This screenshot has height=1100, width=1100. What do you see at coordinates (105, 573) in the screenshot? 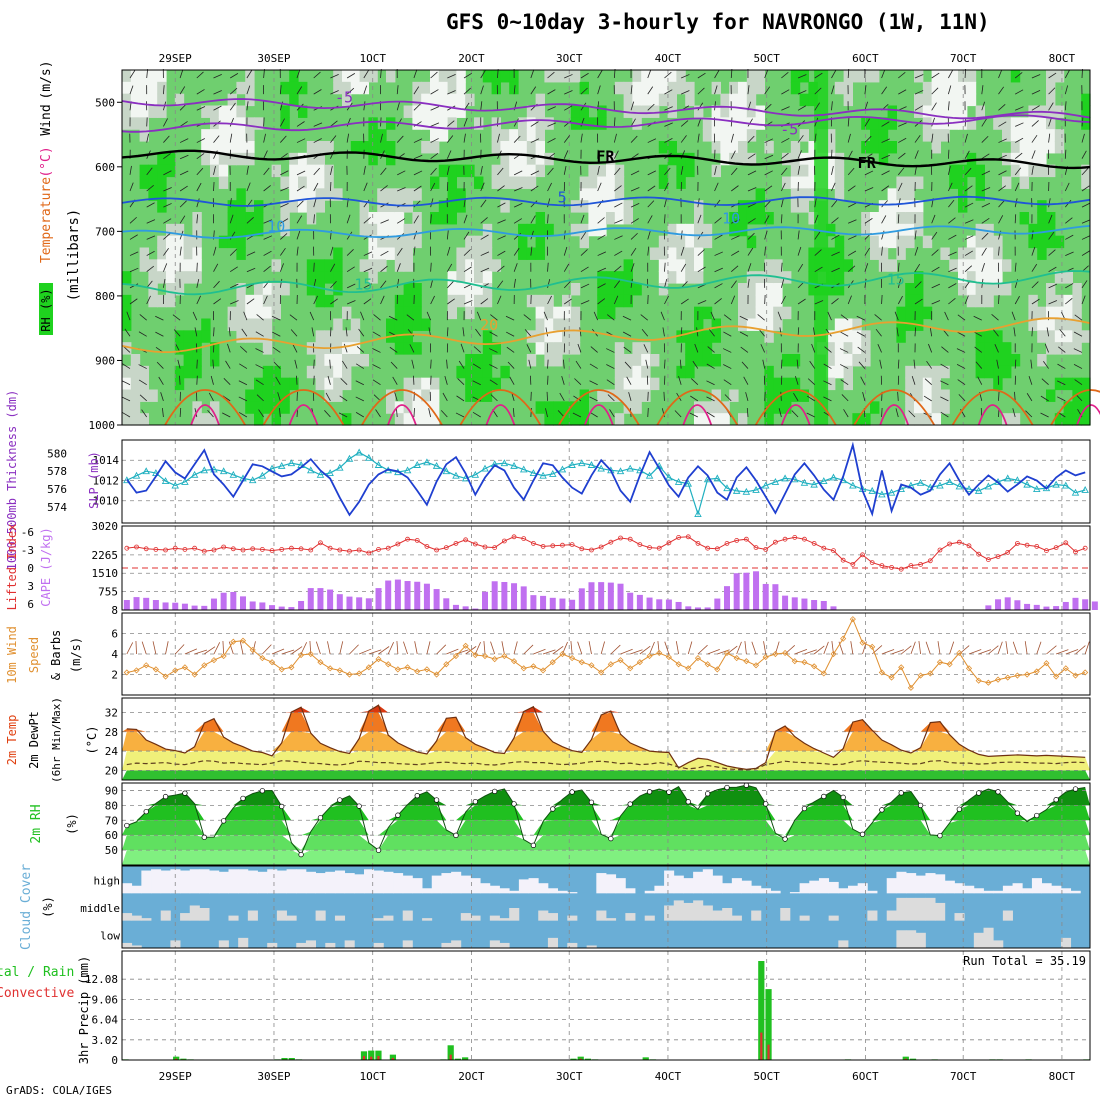
I see `cape-tick-label: 1510` at bounding box center [105, 573].